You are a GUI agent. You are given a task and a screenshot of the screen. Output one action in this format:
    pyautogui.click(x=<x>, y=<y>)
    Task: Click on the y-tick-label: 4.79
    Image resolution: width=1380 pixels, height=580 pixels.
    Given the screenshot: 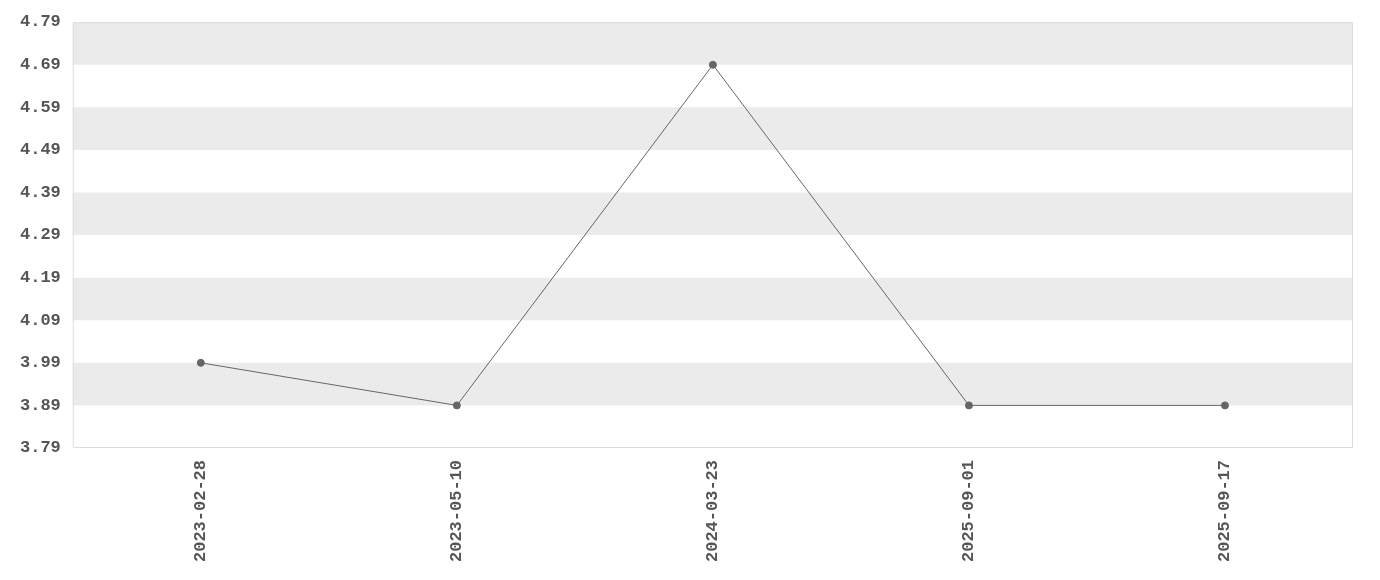 What is the action you would take?
    pyautogui.click(x=40, y=22)
    